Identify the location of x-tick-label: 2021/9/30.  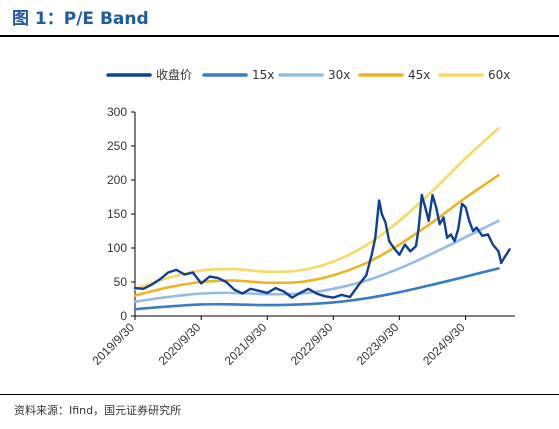
(246, 344).